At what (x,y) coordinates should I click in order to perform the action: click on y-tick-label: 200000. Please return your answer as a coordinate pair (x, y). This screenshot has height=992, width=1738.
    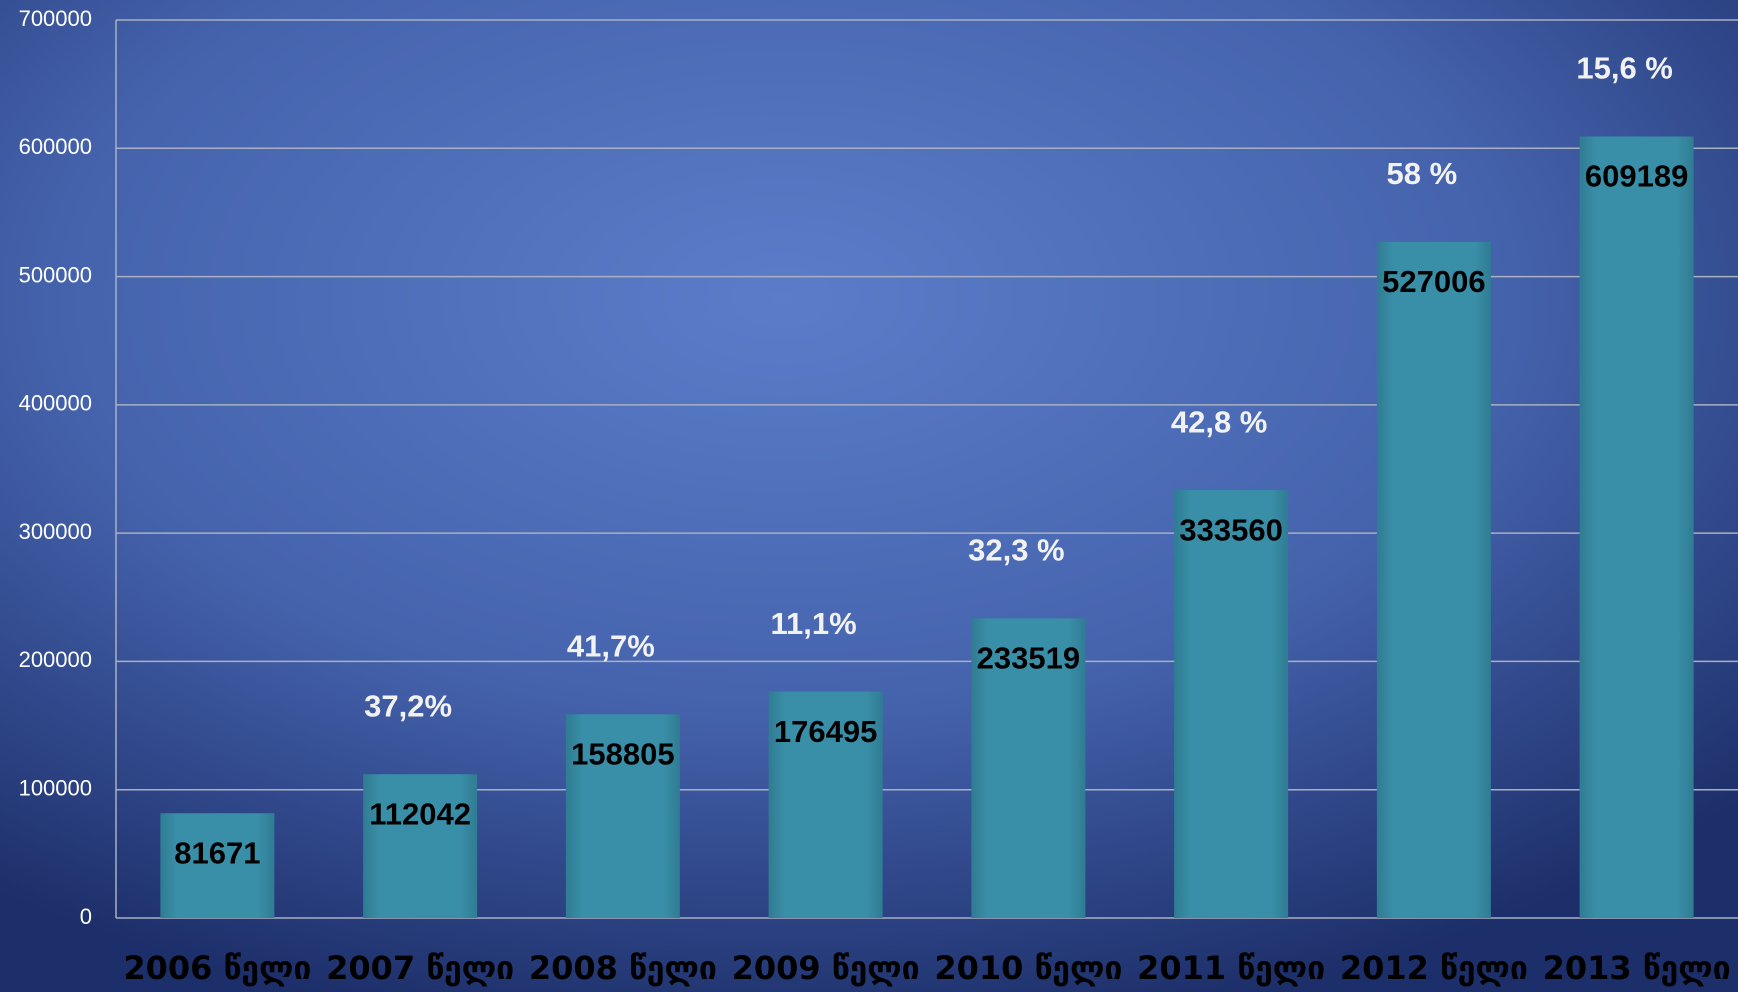
    Looking at the image, I should click on (55, 659).